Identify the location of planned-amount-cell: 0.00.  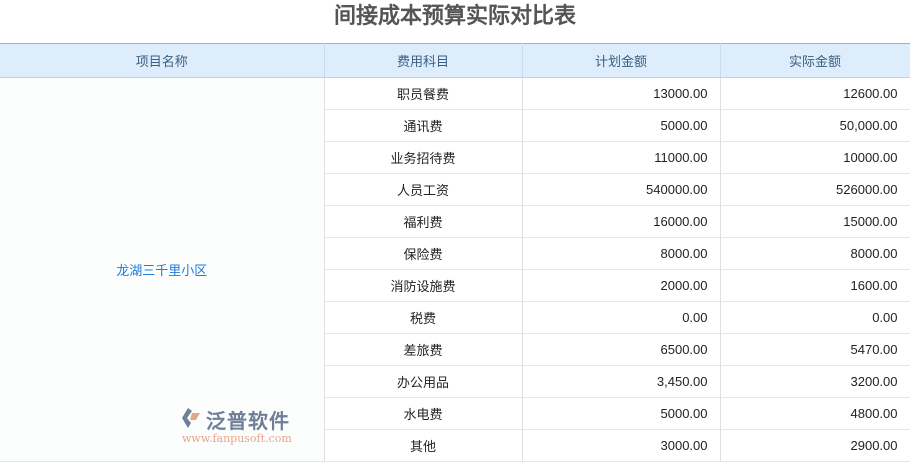
(621, 317).